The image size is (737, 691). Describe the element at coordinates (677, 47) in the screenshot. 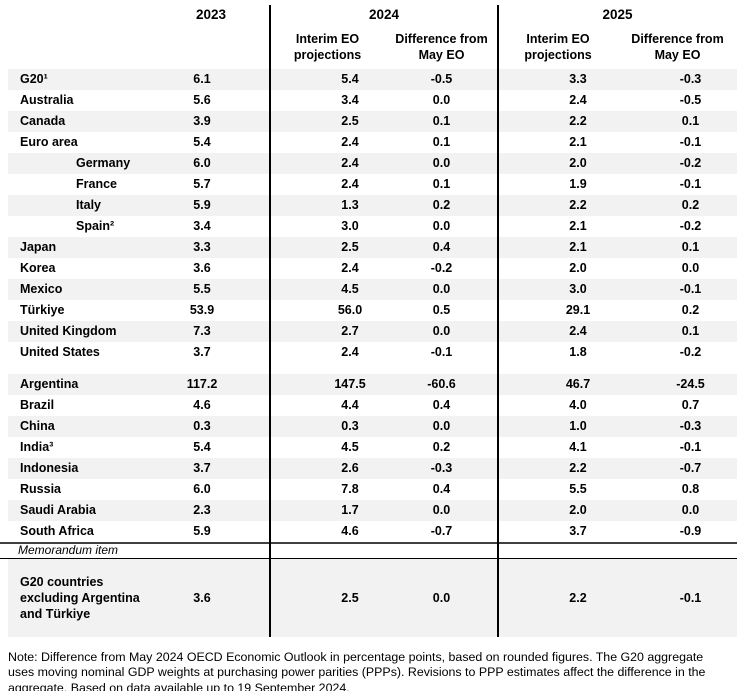

I see `subheader-2025-difference-from-may: Difference from May EO` at that location.